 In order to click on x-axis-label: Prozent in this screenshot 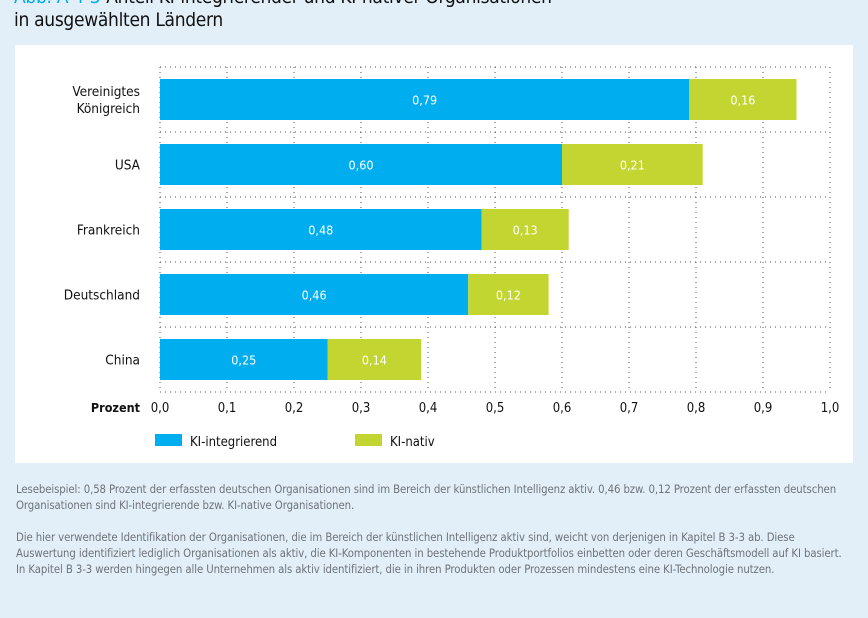, I will do `click(116, 407)`.